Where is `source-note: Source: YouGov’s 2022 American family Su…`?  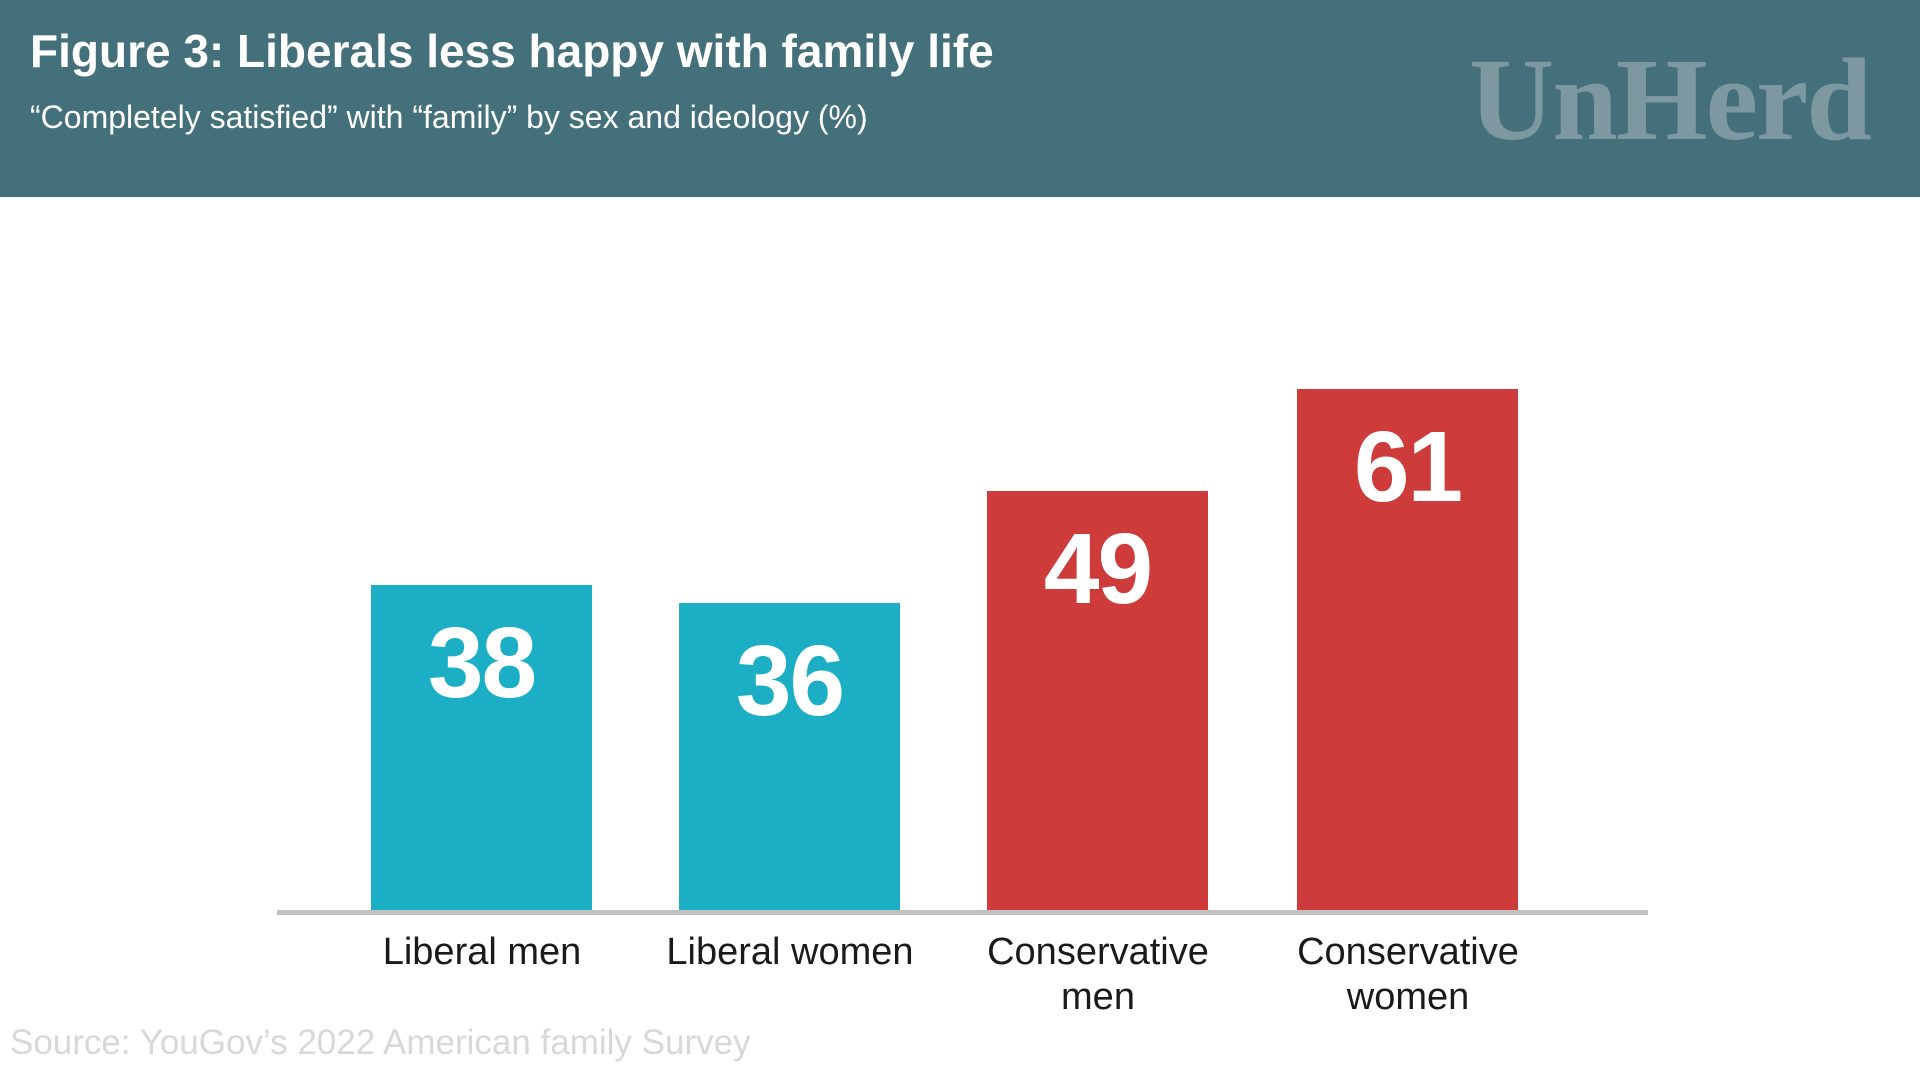 source-note: Source: YouGov’s 2022 American family Su… is located at coordinates (380, 1042).